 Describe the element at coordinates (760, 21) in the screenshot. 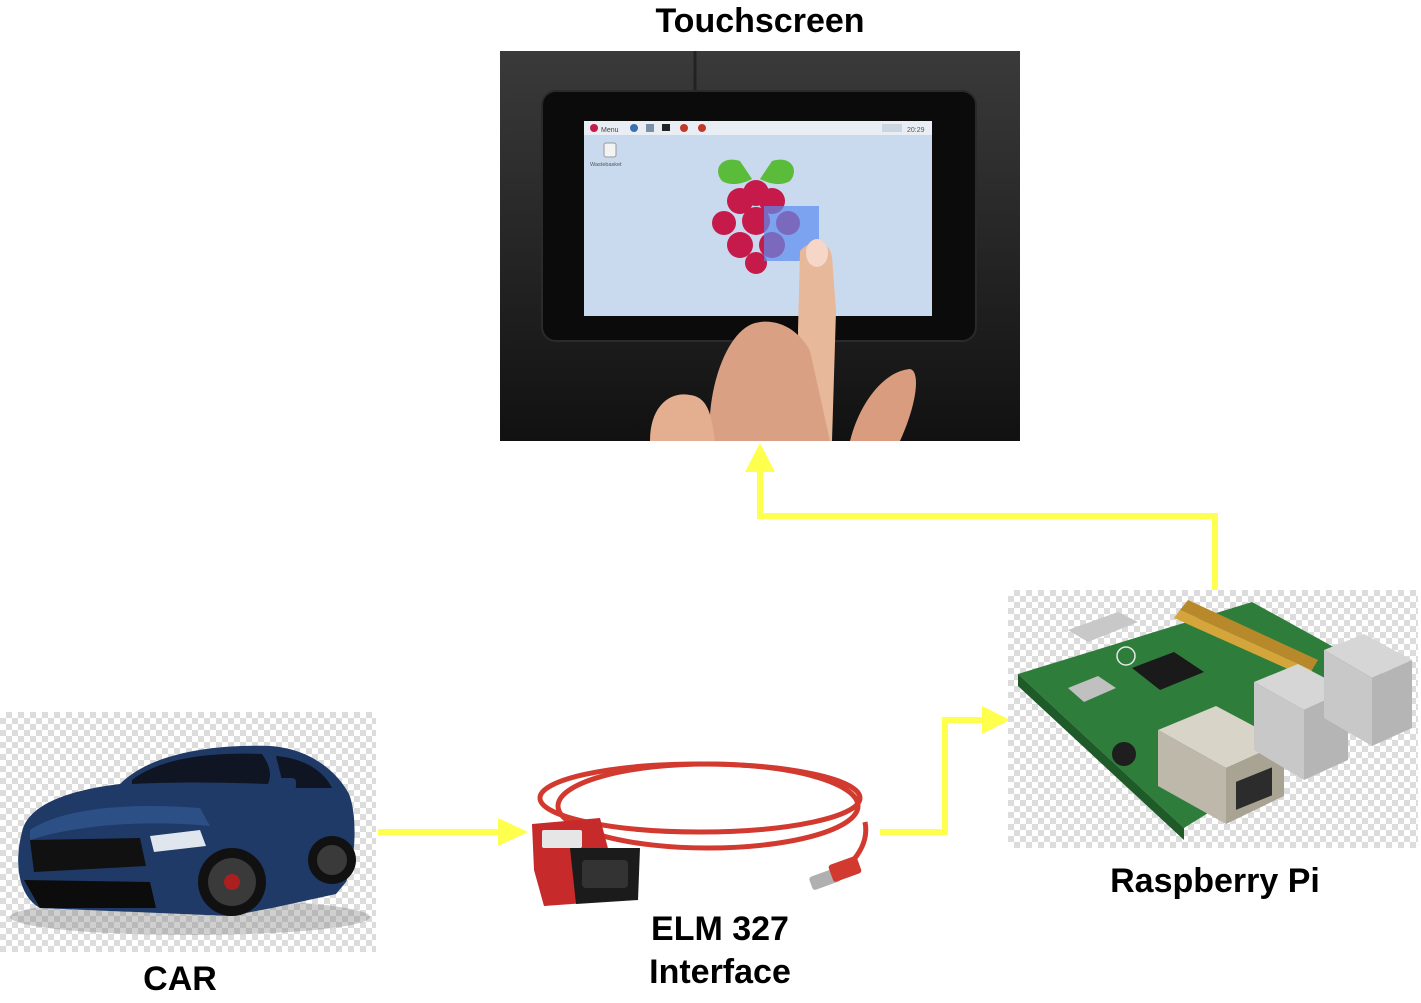

I see `touchscreen-label: Touchscreen` at that location.